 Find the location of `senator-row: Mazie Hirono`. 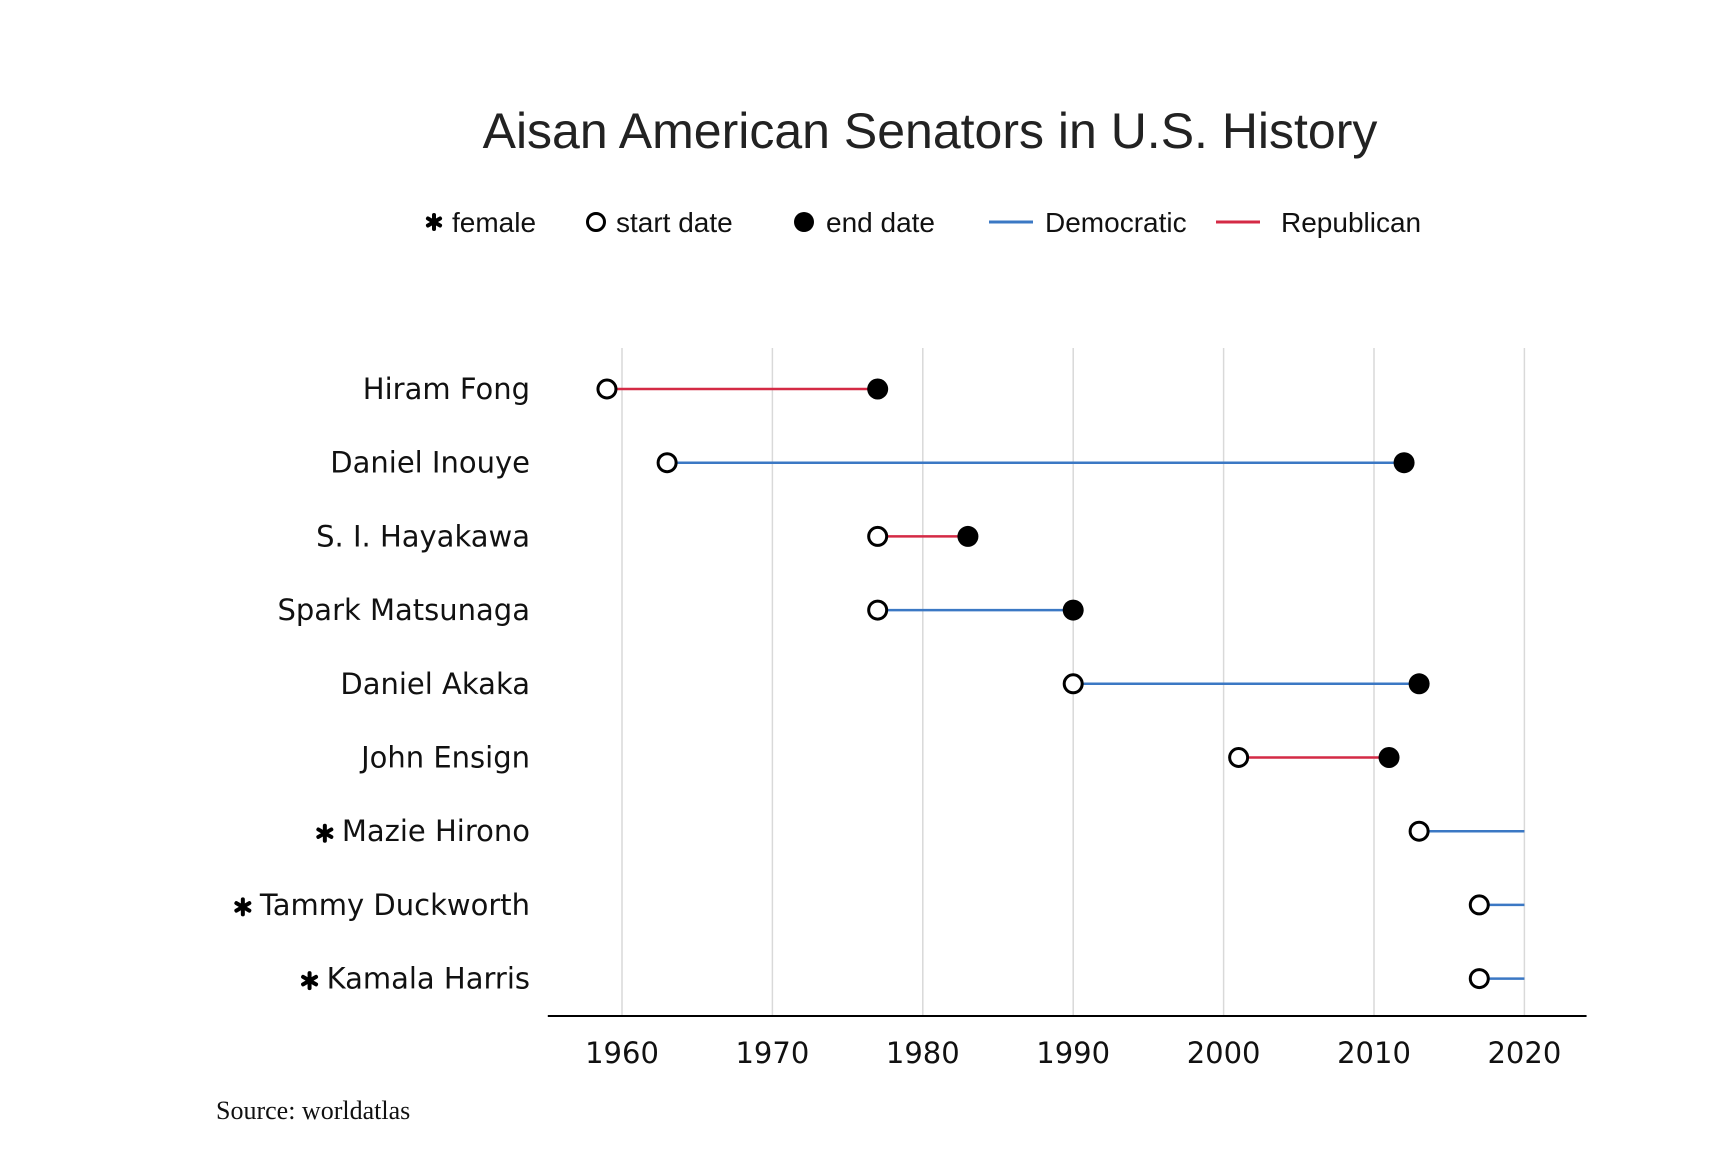

senator-row: Mazie Hirono is located at coordinates (920, 831).